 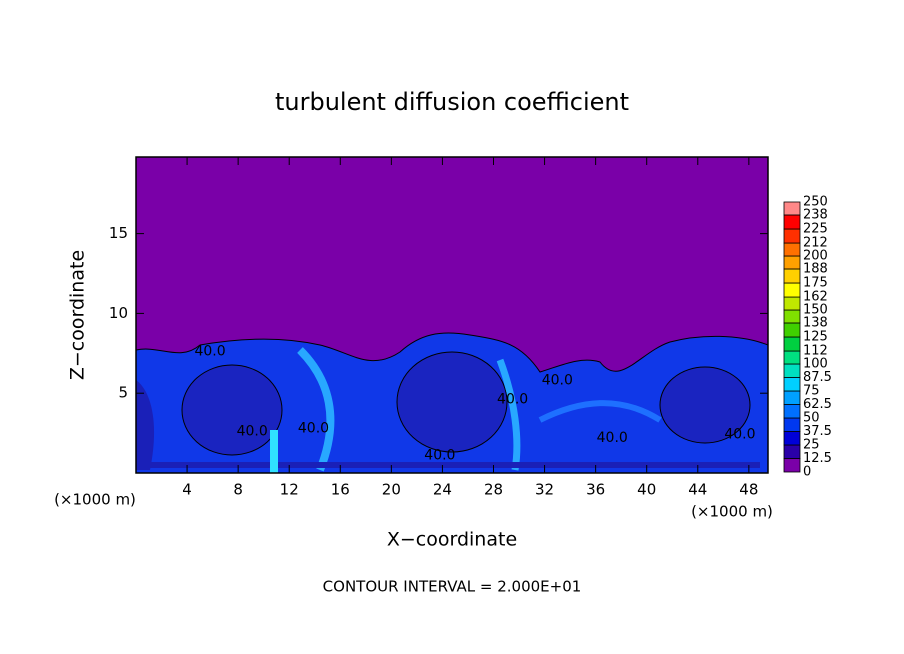 What do you see at coordinates (697, 490) in the screenshot?
I see `x-tick-label: 44` at bounding box center [697, 490].